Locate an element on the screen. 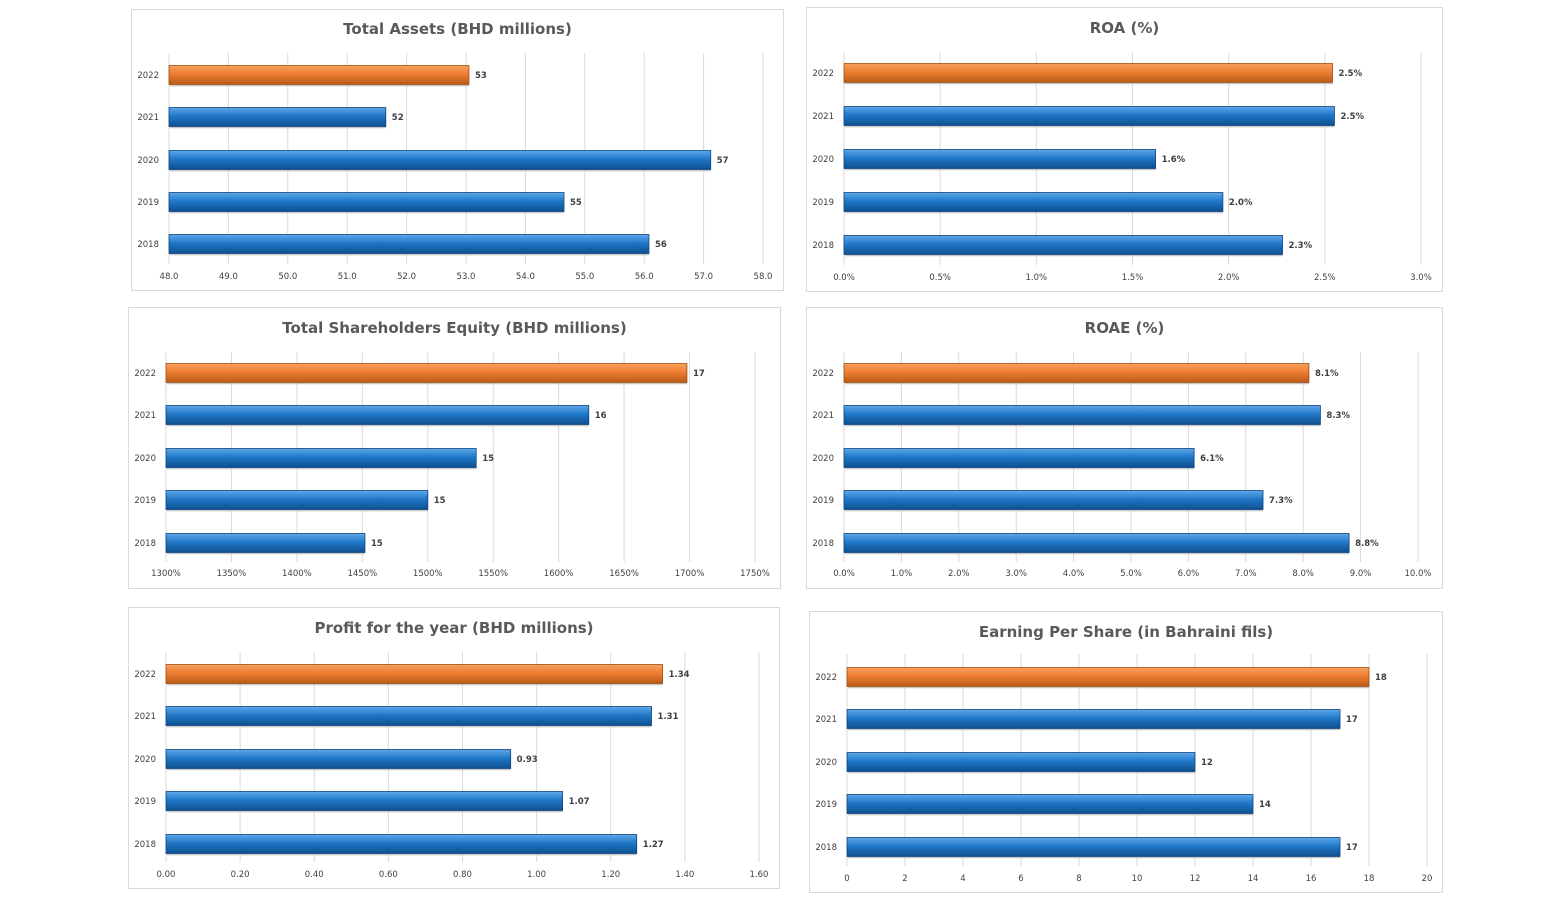  data-label-2019: 2.0% is located at coordinates (1241, 203).